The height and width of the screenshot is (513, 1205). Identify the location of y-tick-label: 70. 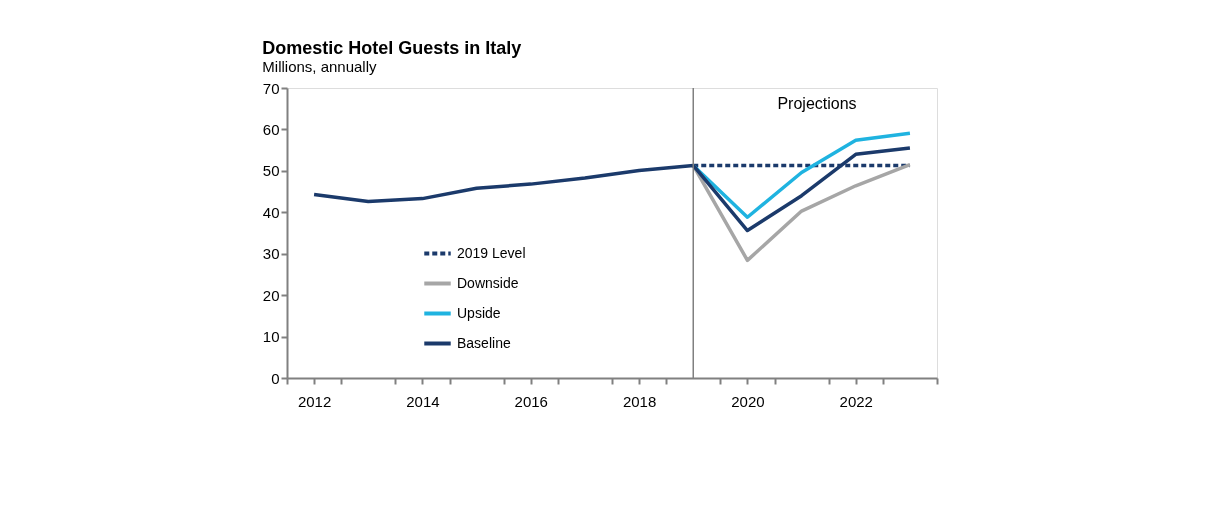
(271, 88).